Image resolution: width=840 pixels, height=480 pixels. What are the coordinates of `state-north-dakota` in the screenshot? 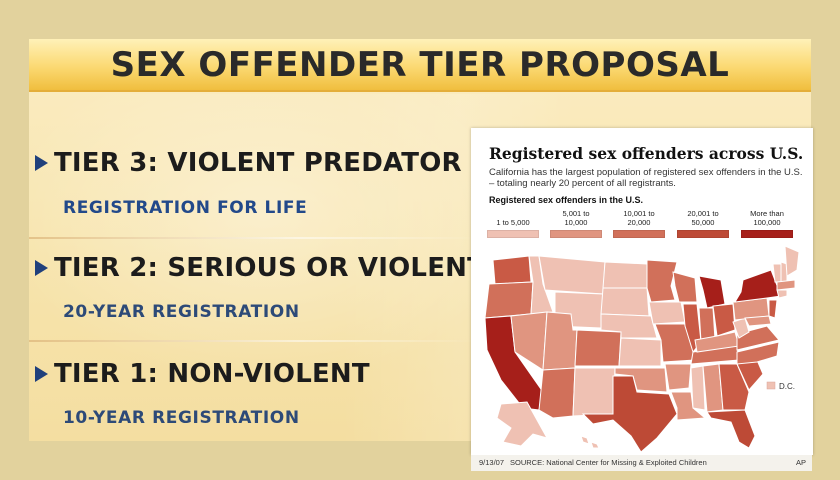 It's located at (625, 275).